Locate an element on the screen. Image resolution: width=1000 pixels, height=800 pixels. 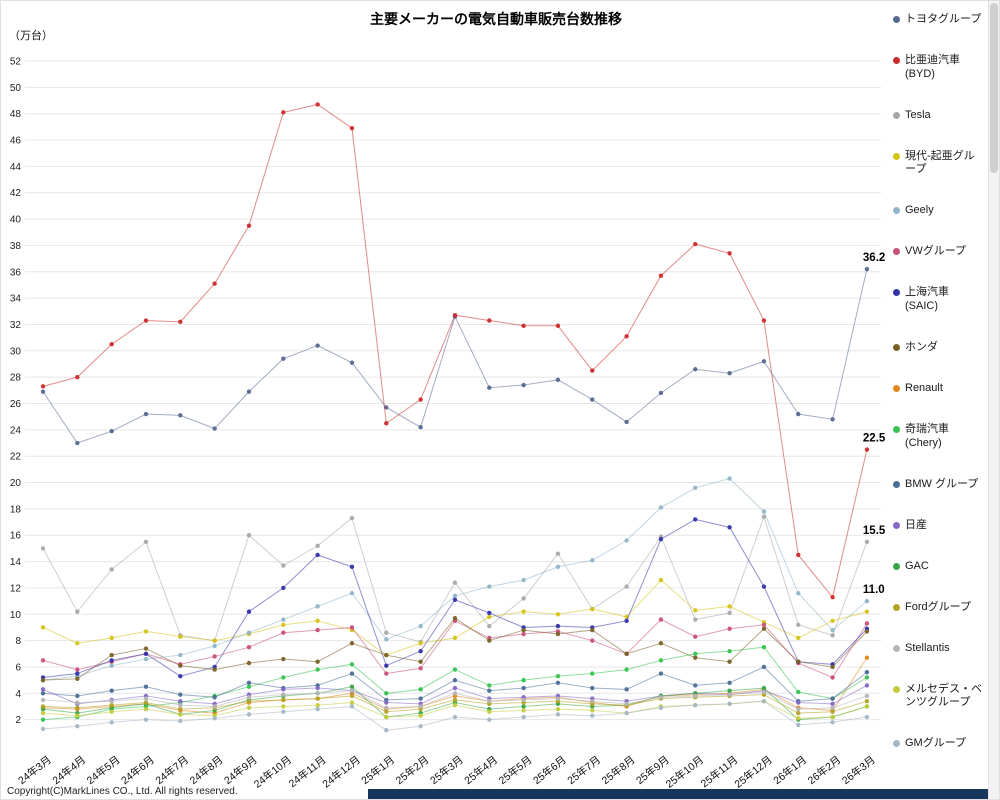
x-tick-label: 24年8月 is located at coordinates (206, 770).